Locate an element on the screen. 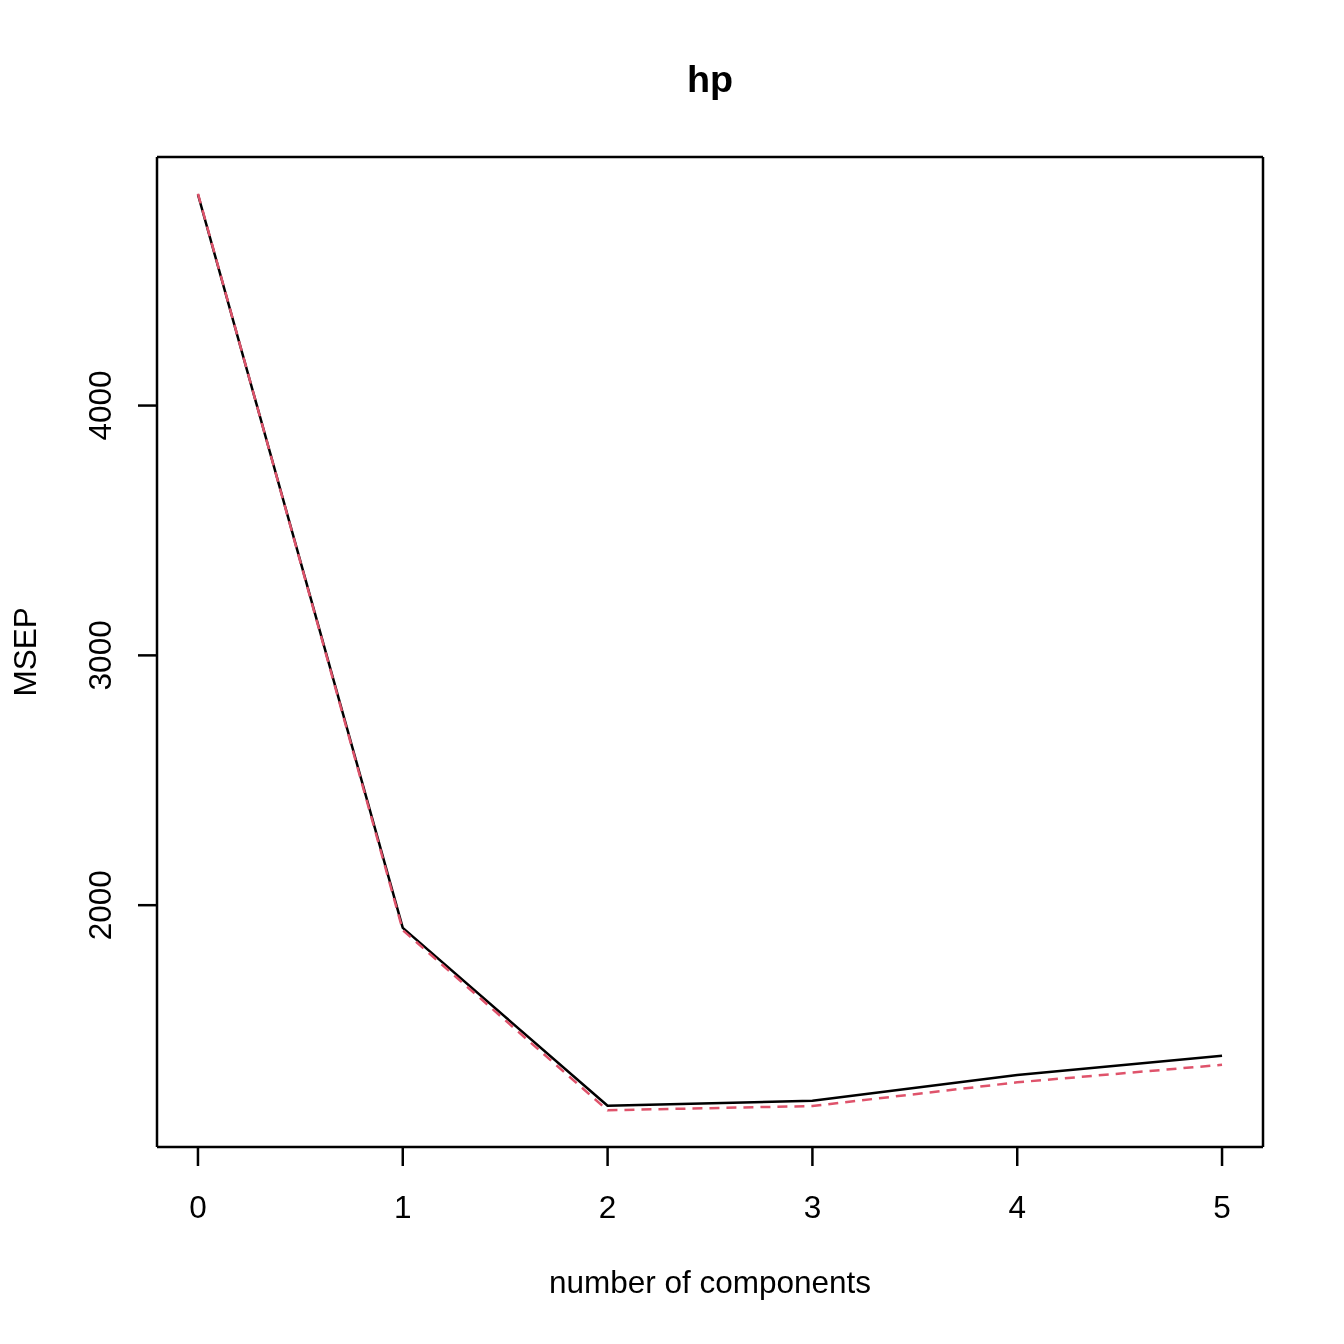  y-tick-label: 4000 is located at coordinates (100, 405).